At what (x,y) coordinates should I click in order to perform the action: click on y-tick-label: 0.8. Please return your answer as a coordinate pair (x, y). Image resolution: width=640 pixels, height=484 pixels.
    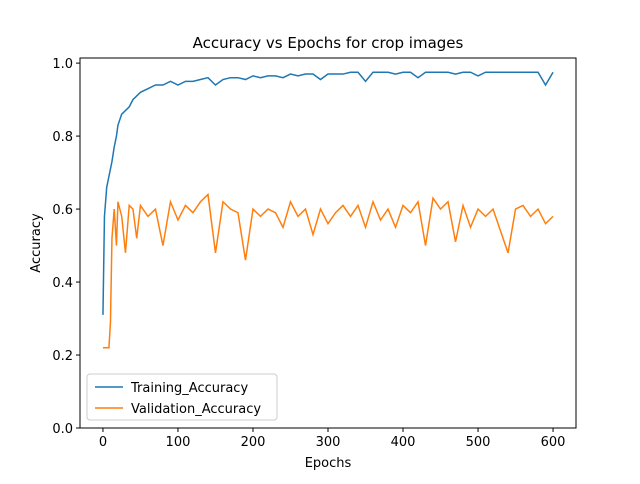
    Looking at the image, I should click on (62, 137).